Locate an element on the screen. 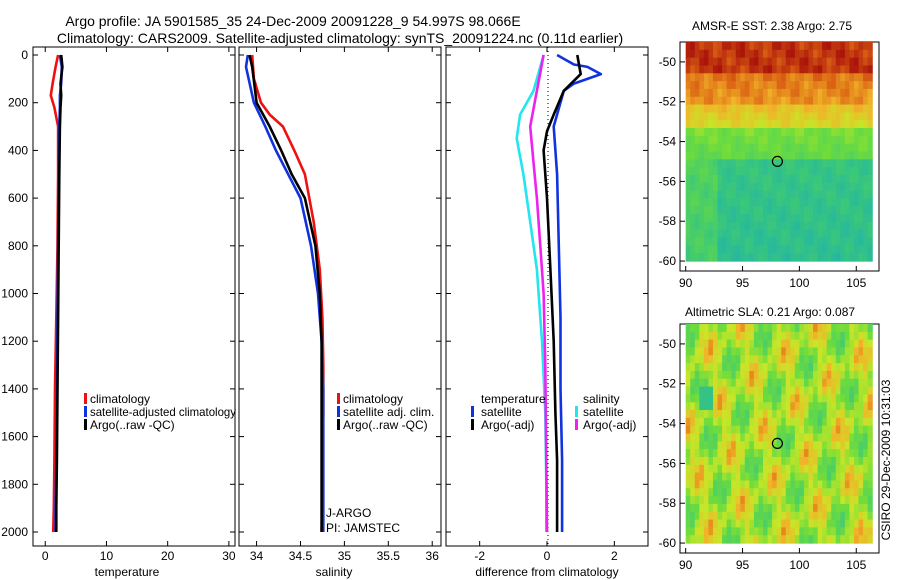 The image size is (900, 580). y-tick-label: 2000 is located at coordinates (14, 532).